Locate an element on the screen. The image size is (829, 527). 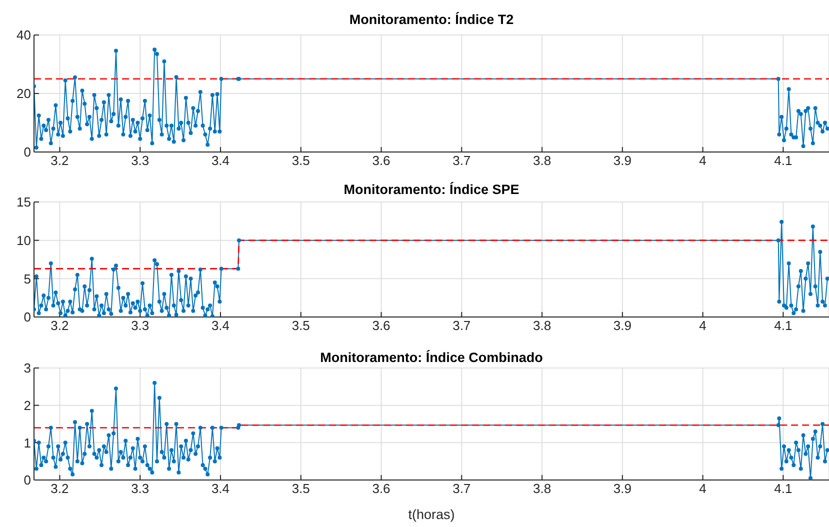
chart-title: Monitoramento: Índice SPE is located at coordinates (431, 189).